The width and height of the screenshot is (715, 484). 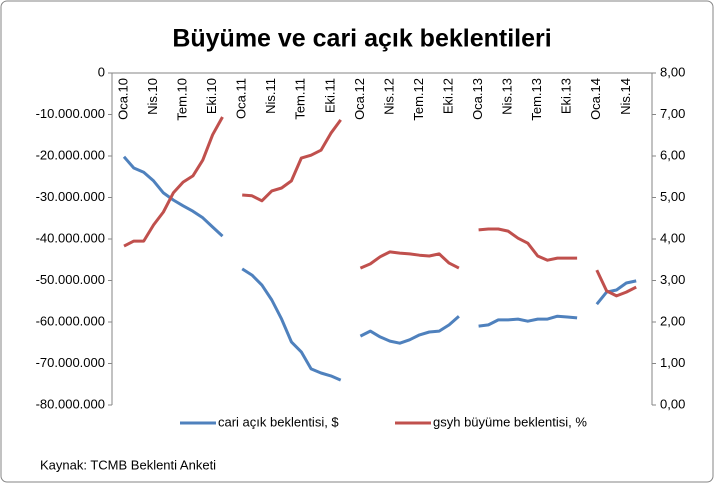 What do you see at coordinates (672, 279) in the screenshot?
I see `y2-tick-label: 3,00` at bounding box center [672, 279].